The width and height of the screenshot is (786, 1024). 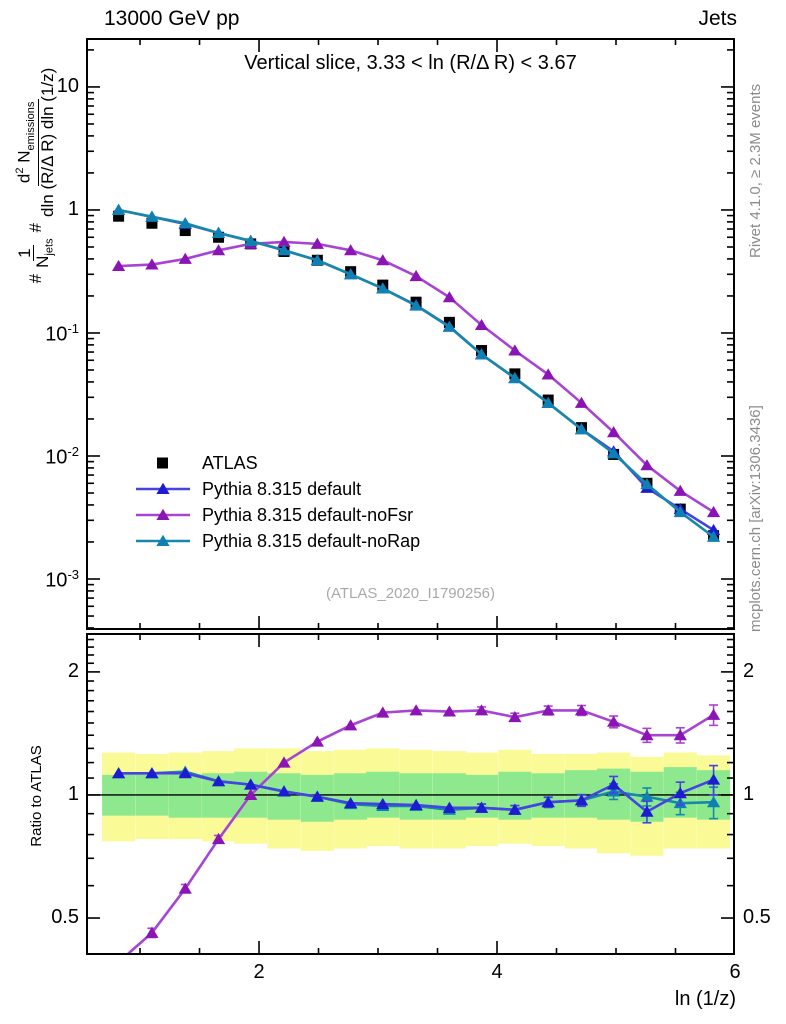 I want to click on ratio-y-tick-label-right: 0.5, so click(x=757, y=917).